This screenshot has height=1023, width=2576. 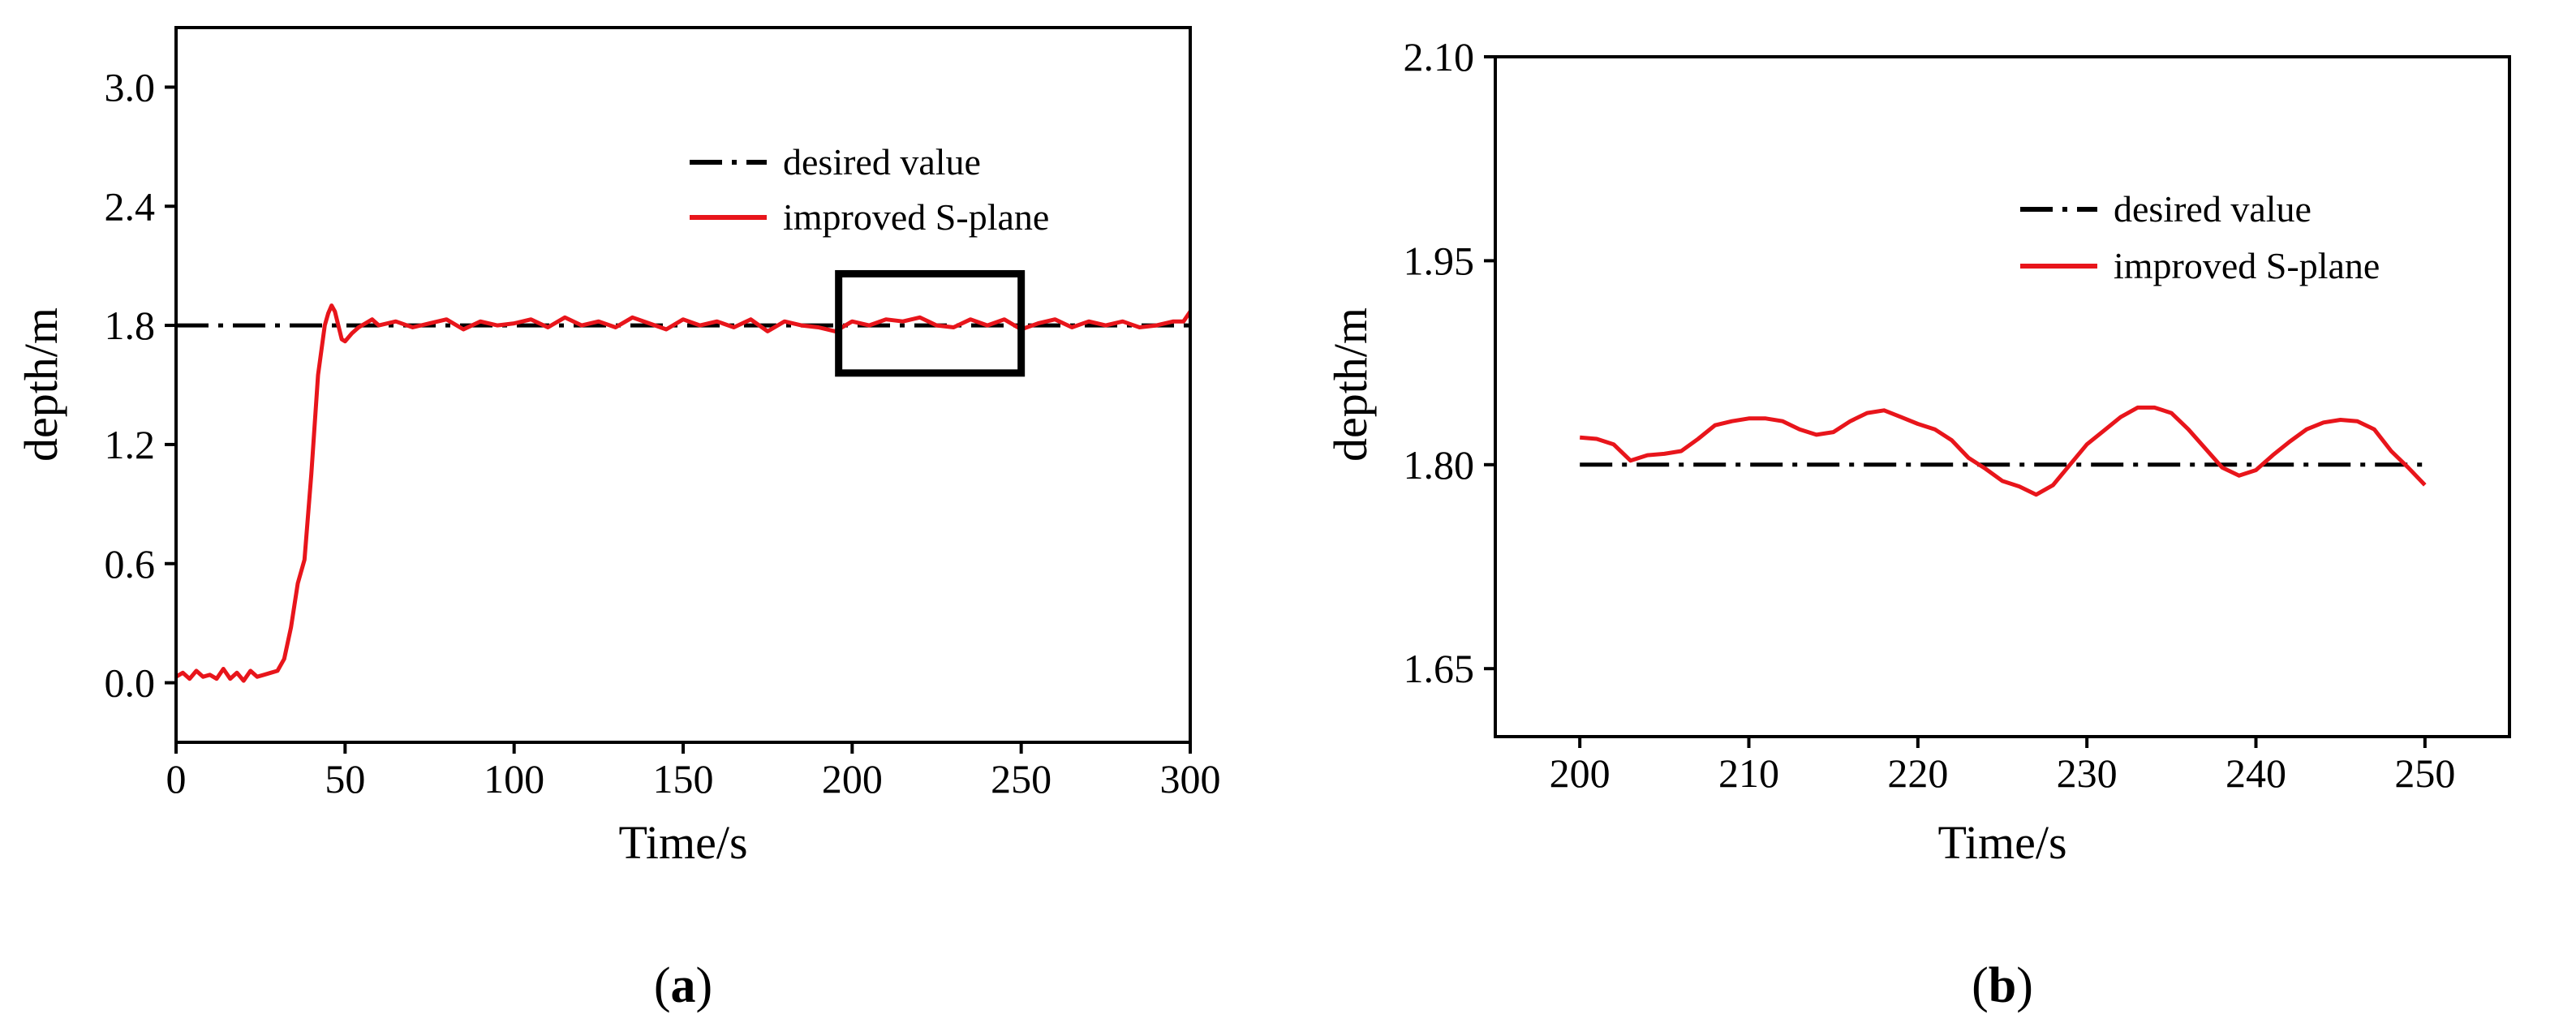 I want to click on chart-a-xtick-label: 200, so click(x=852, y=779).